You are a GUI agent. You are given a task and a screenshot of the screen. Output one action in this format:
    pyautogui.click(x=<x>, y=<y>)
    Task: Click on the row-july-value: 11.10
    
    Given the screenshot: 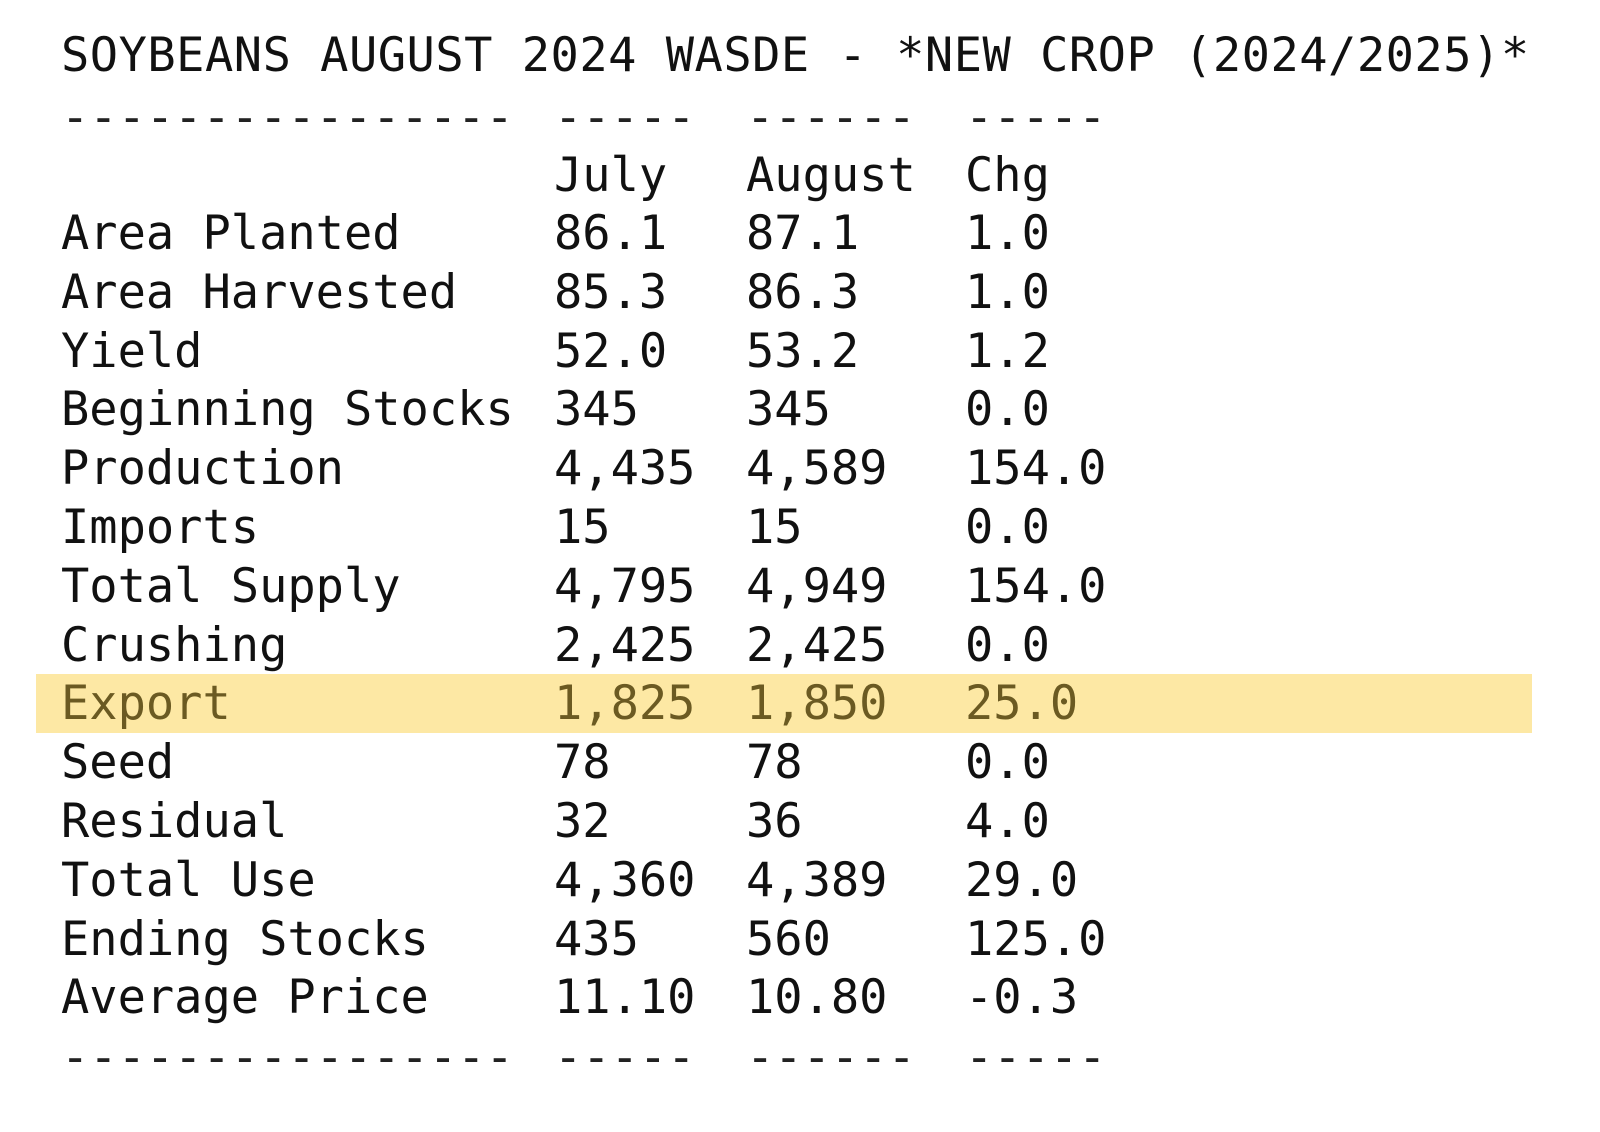 What is the action you would take?
    pyautogui.click(x=625, y=998)
    